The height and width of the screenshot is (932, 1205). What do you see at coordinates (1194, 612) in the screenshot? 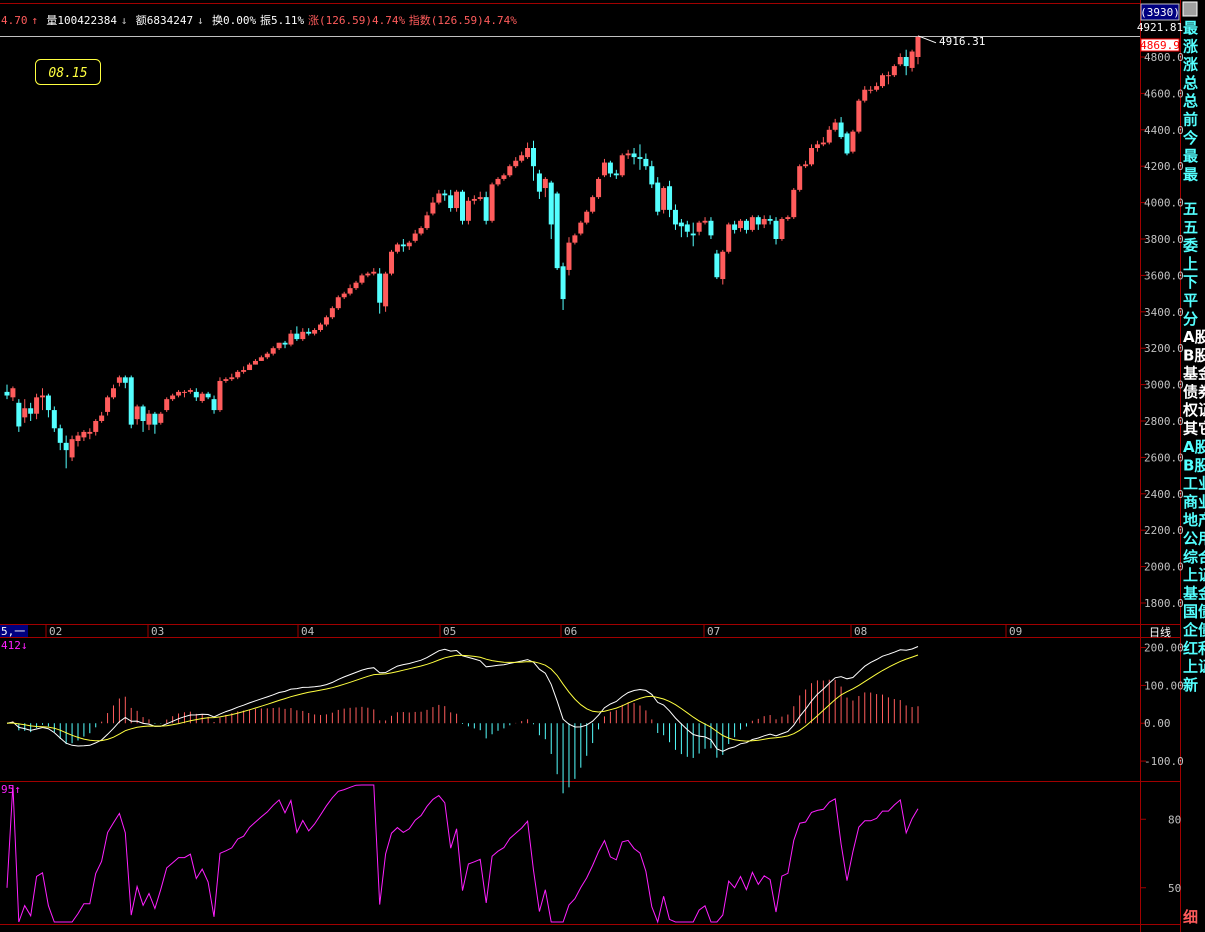
I see `sidebar-item: 国债` at bounding box center [1194, 612].